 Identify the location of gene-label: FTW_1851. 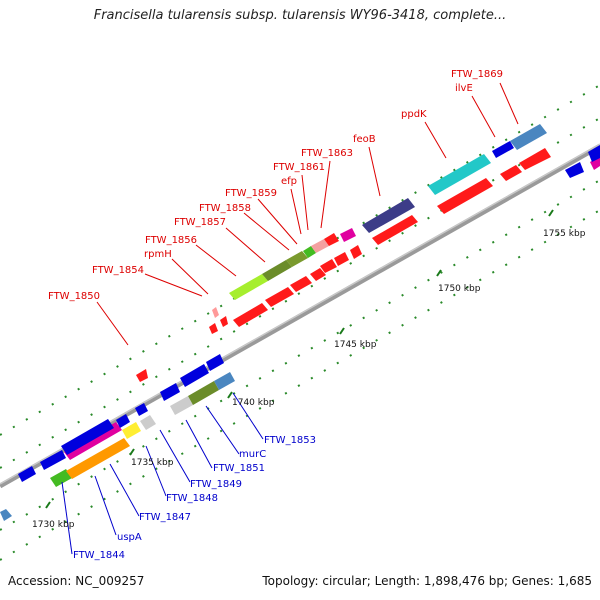
(239, 468).